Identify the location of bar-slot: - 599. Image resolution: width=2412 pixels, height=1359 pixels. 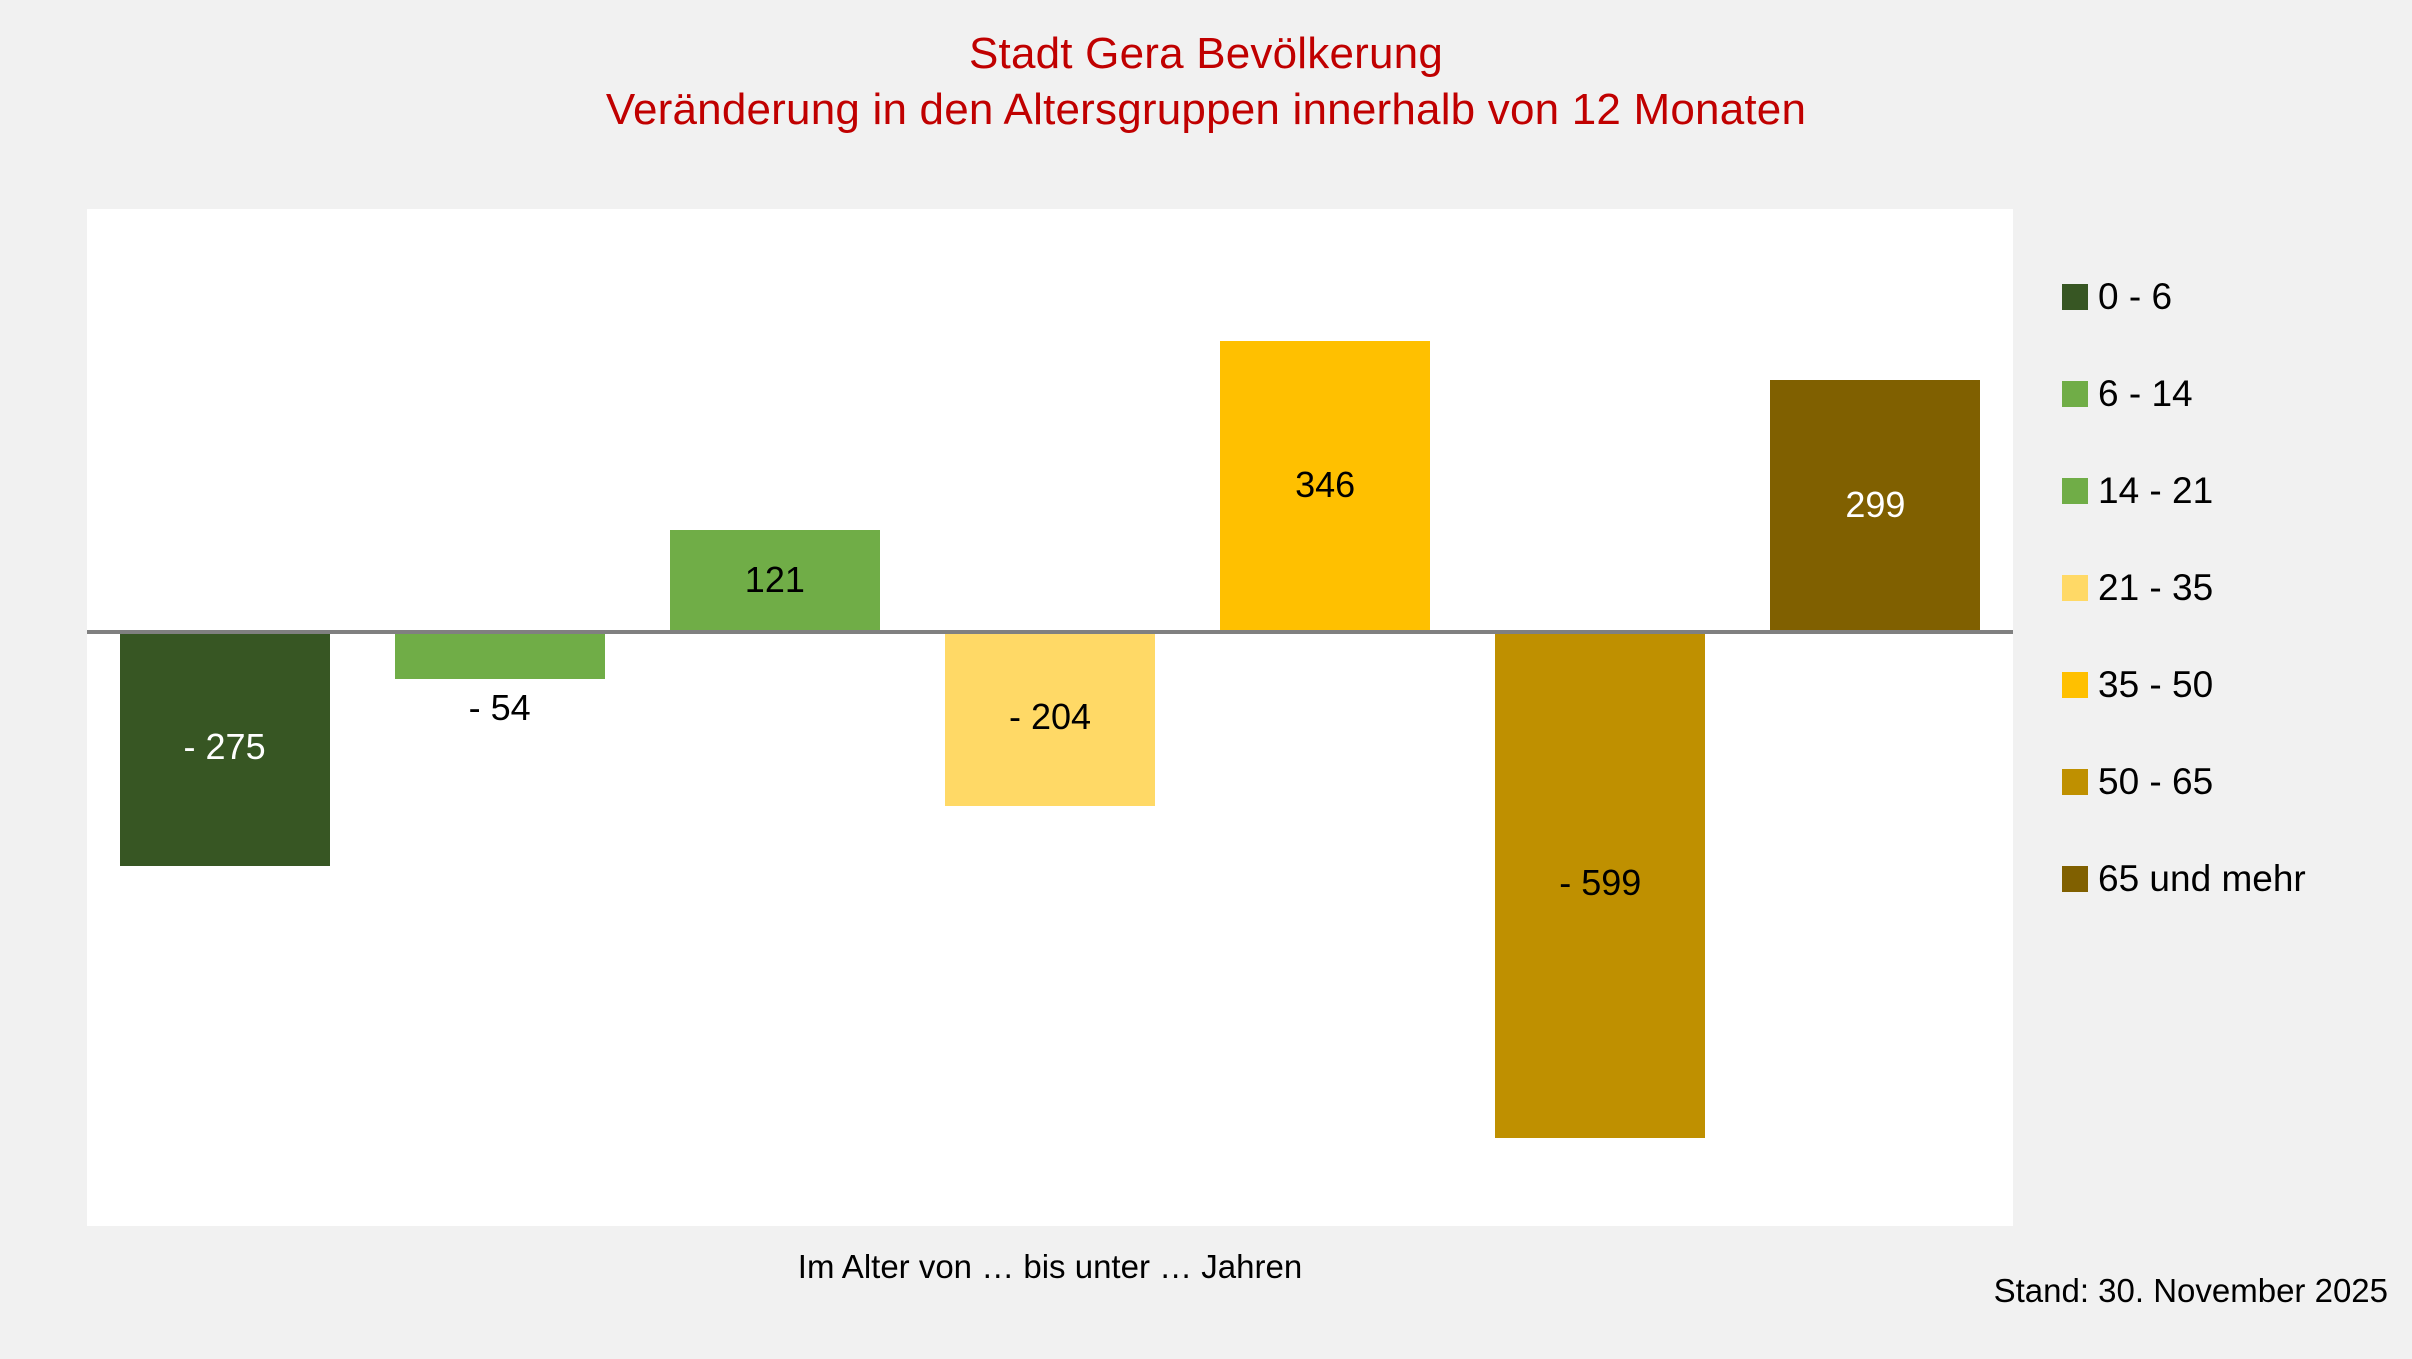
(1600, 717).